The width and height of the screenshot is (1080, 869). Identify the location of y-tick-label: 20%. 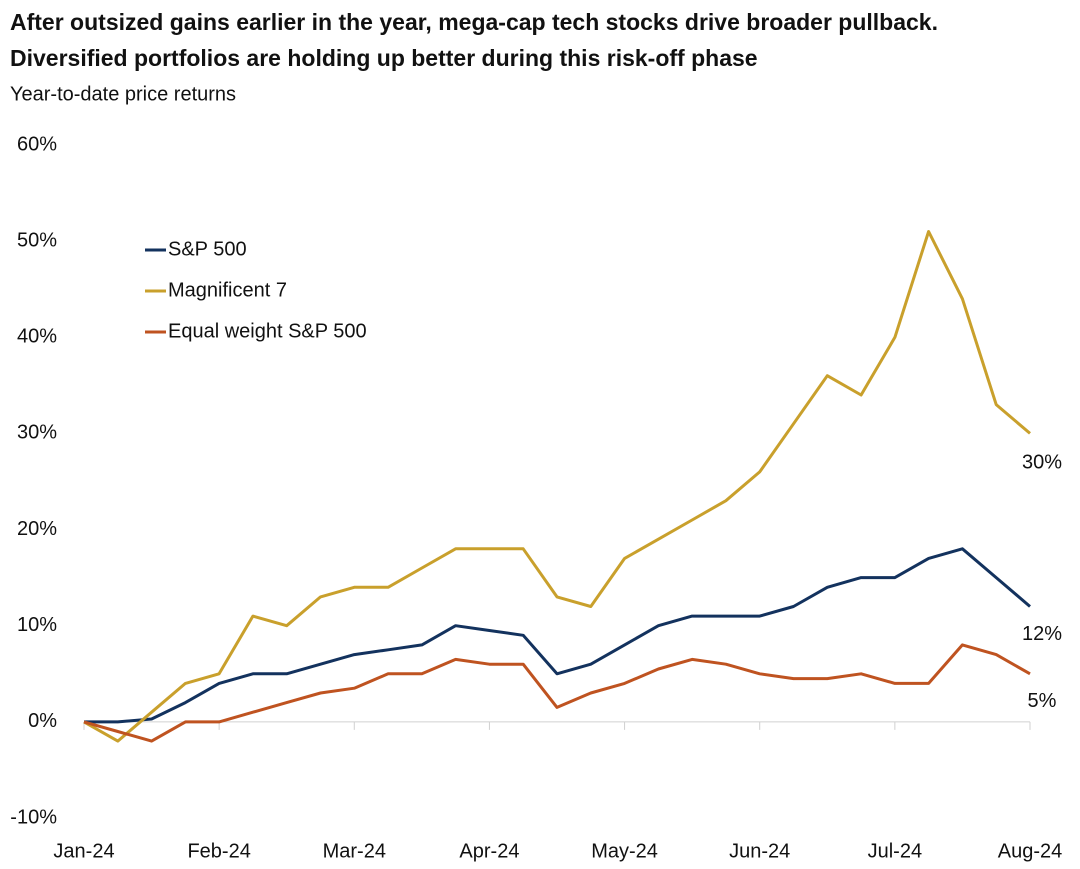
(37, 529).